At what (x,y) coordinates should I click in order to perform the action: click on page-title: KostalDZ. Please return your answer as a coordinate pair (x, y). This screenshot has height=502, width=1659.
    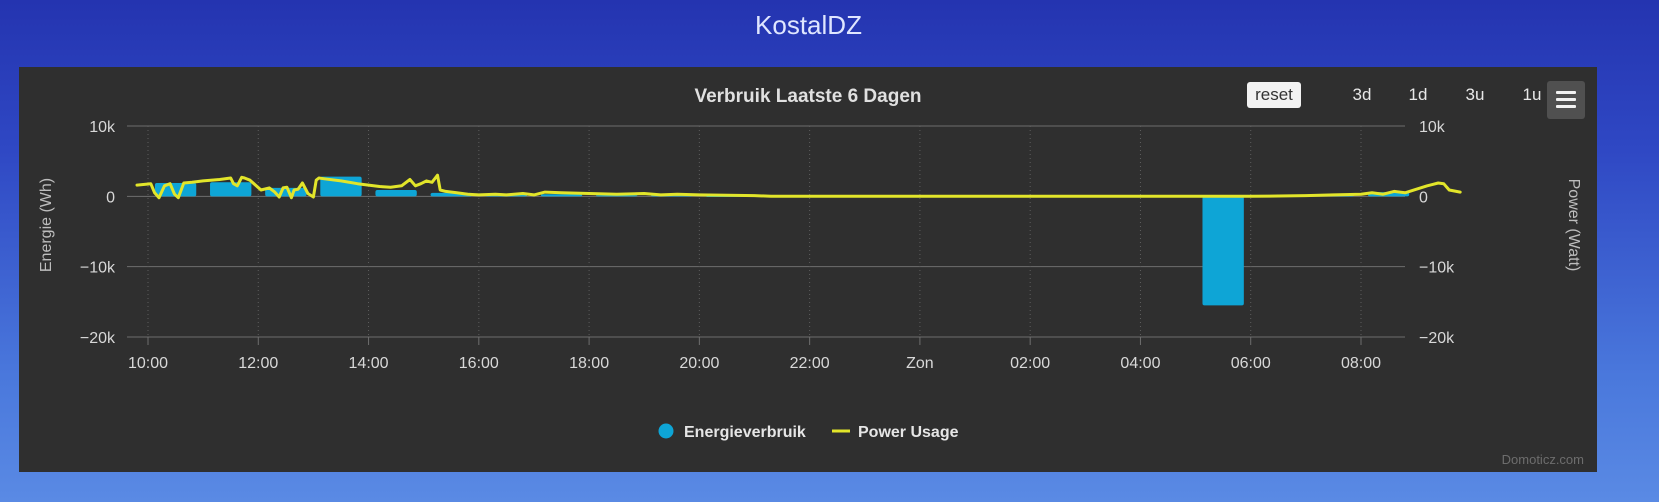
    Looking at the image, I should click on (808, 25).